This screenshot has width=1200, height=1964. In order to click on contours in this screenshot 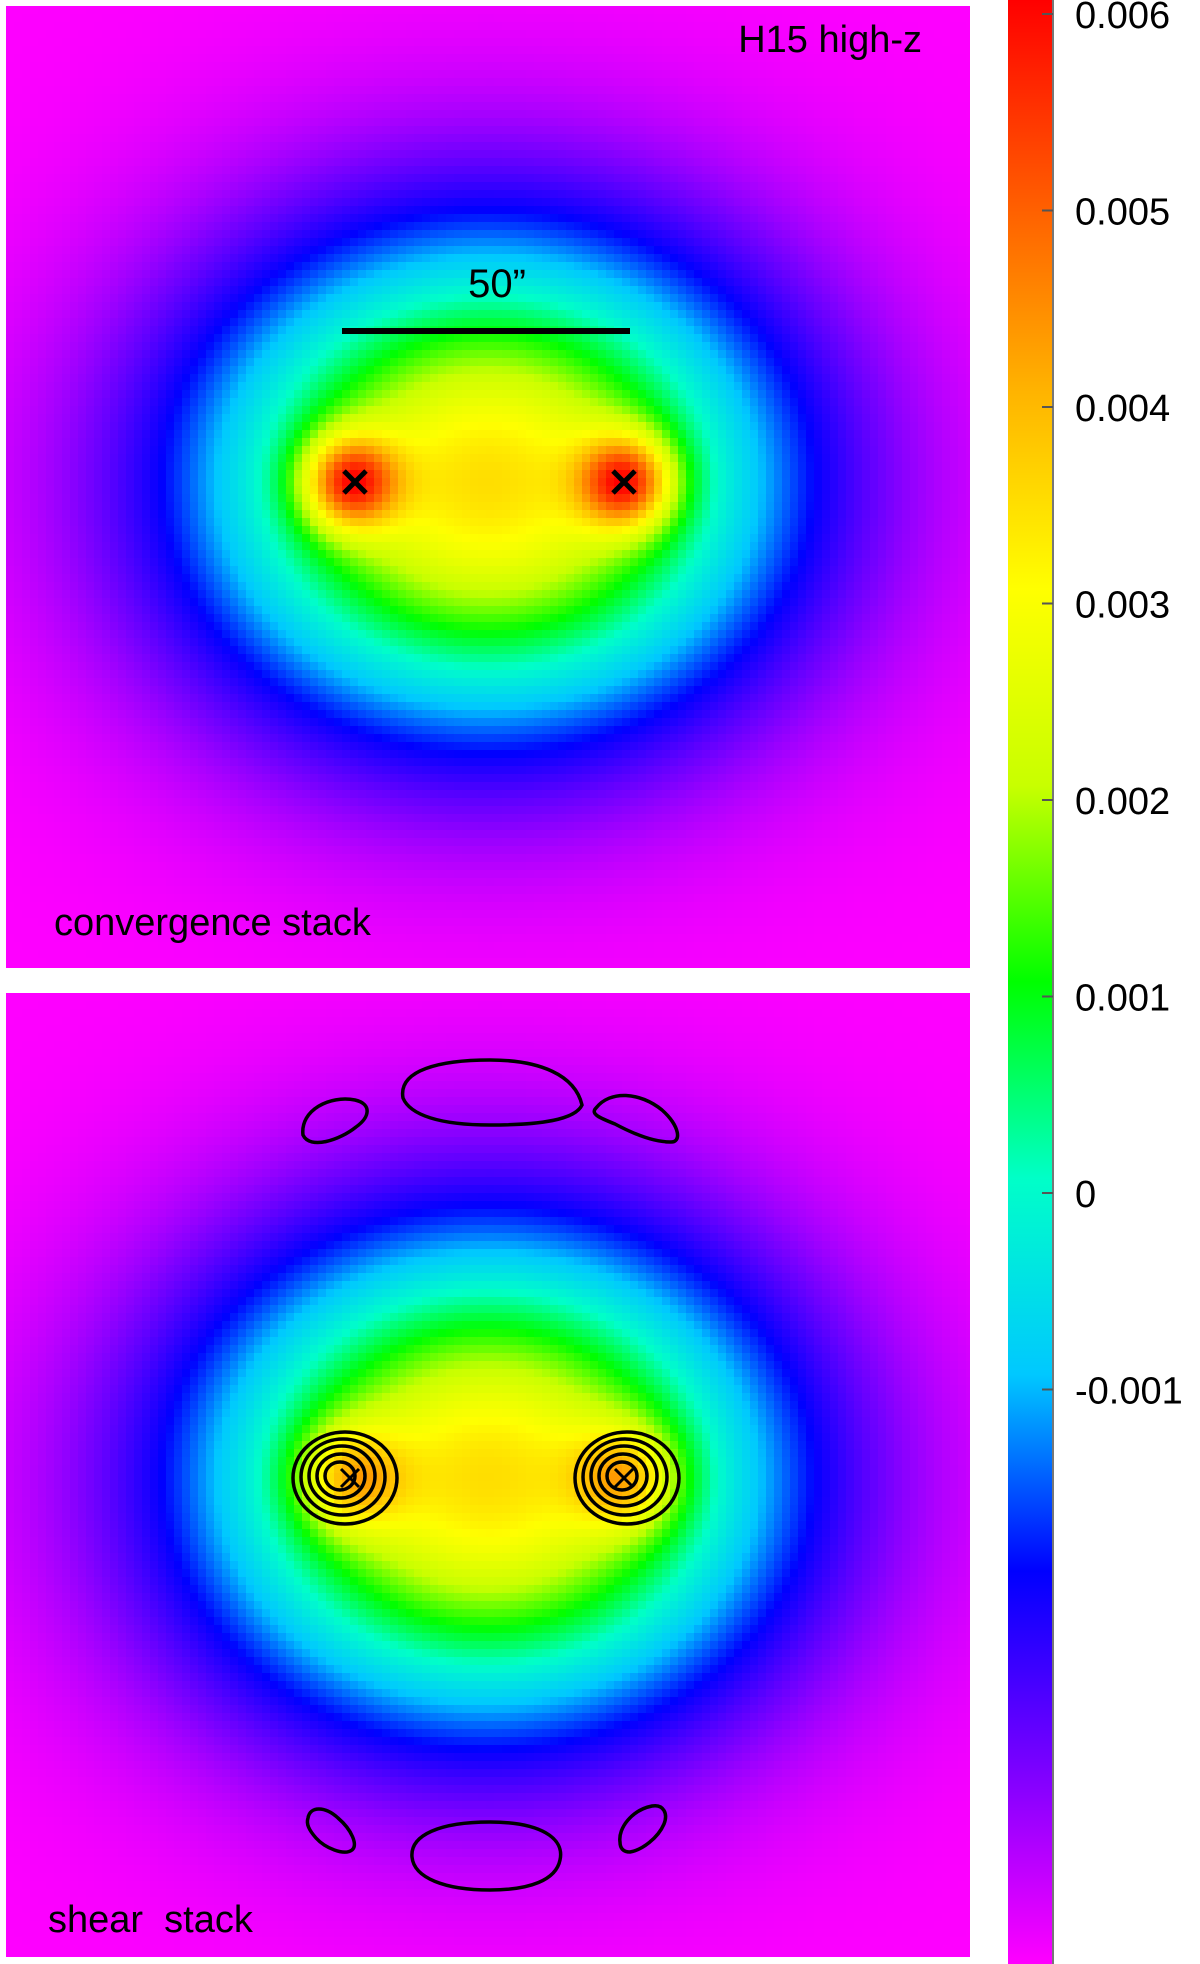, I will do `click(486, 1475)`.